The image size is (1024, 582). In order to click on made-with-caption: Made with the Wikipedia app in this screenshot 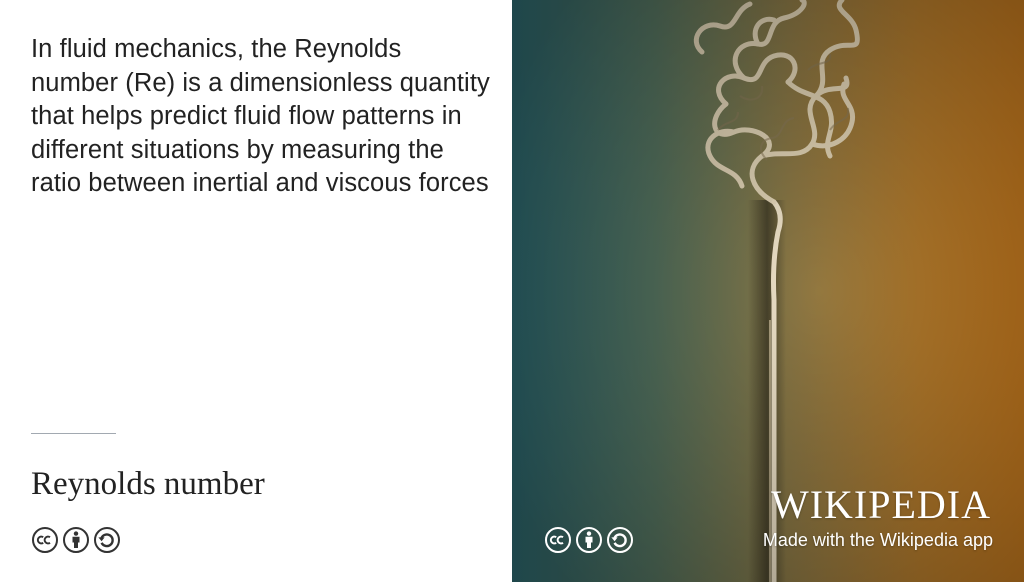, I will do `click(877, 540)`.